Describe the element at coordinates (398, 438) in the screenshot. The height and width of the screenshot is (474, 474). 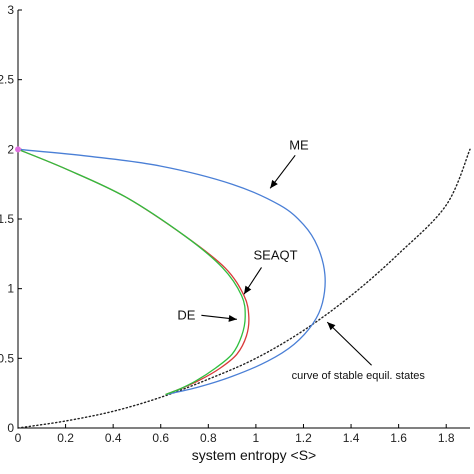
I see `x-tick-label: 1.6` at that location.